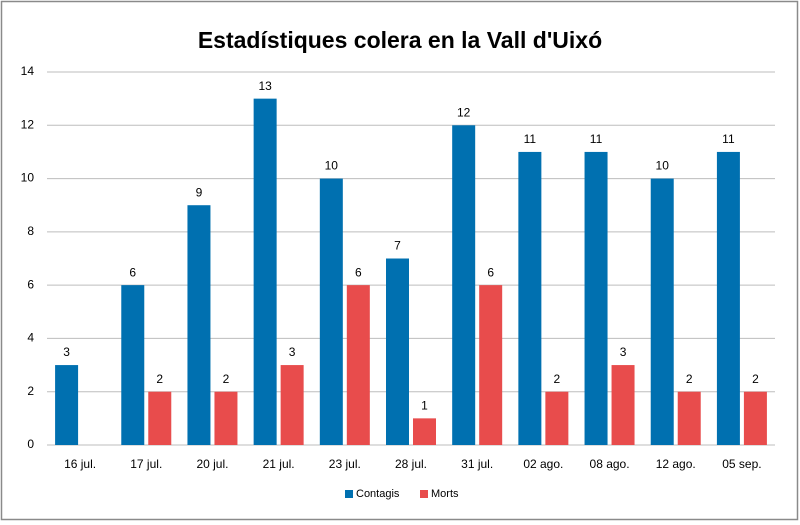  Describe the element at coordinates (279, 464) in the screenshot. I see `x-tick-label: 21 jul.` at that location.